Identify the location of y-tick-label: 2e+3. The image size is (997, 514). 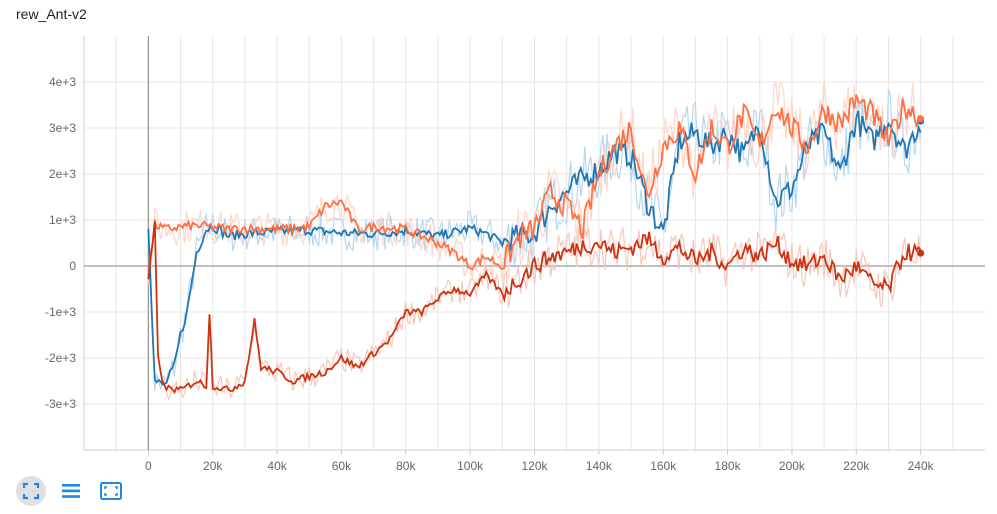
(62, 174).